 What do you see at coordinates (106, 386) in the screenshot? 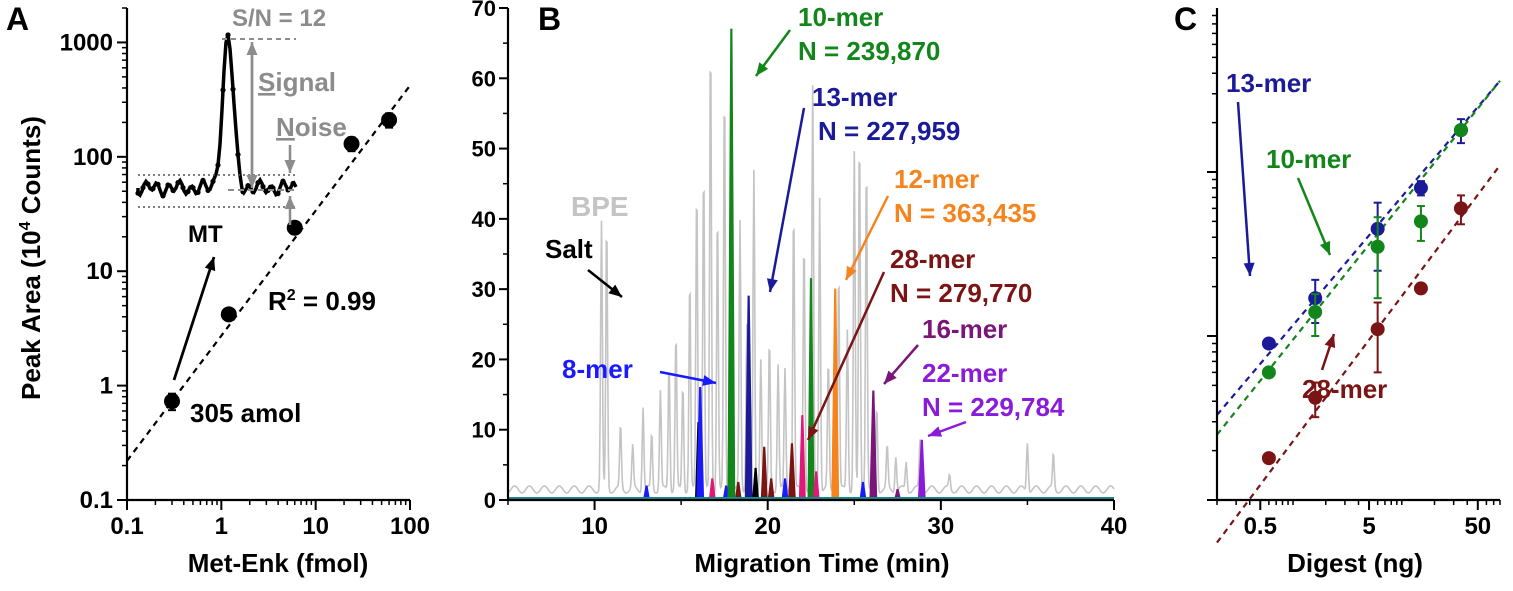
I see `panel-a-y-tick-label: 1` at bounding box center [106, 386].